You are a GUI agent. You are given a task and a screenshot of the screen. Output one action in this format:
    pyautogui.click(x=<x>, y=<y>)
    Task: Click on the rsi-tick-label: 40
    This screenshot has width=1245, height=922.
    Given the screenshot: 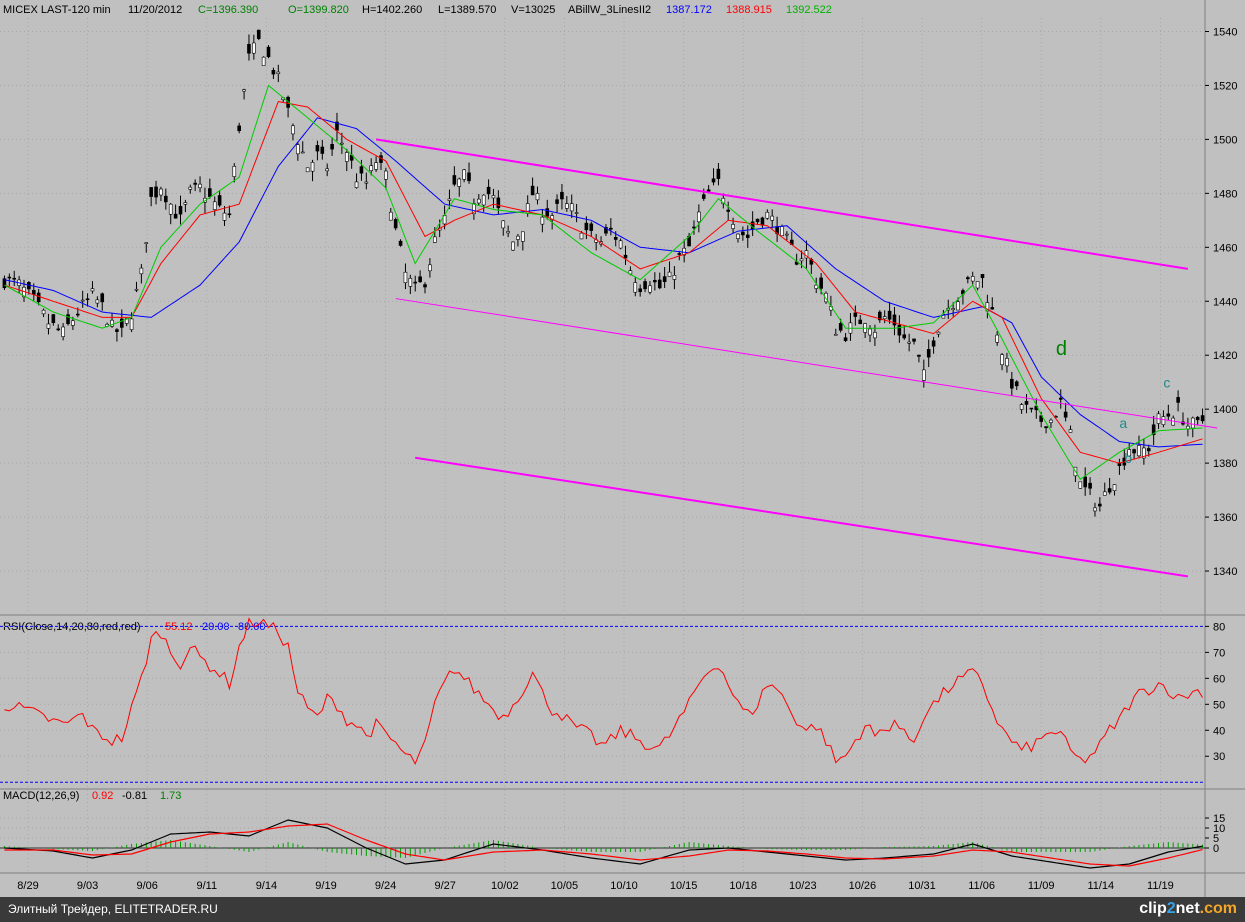 What is the action you would take?
    pyautogui.click(x=1219, y=731)
    